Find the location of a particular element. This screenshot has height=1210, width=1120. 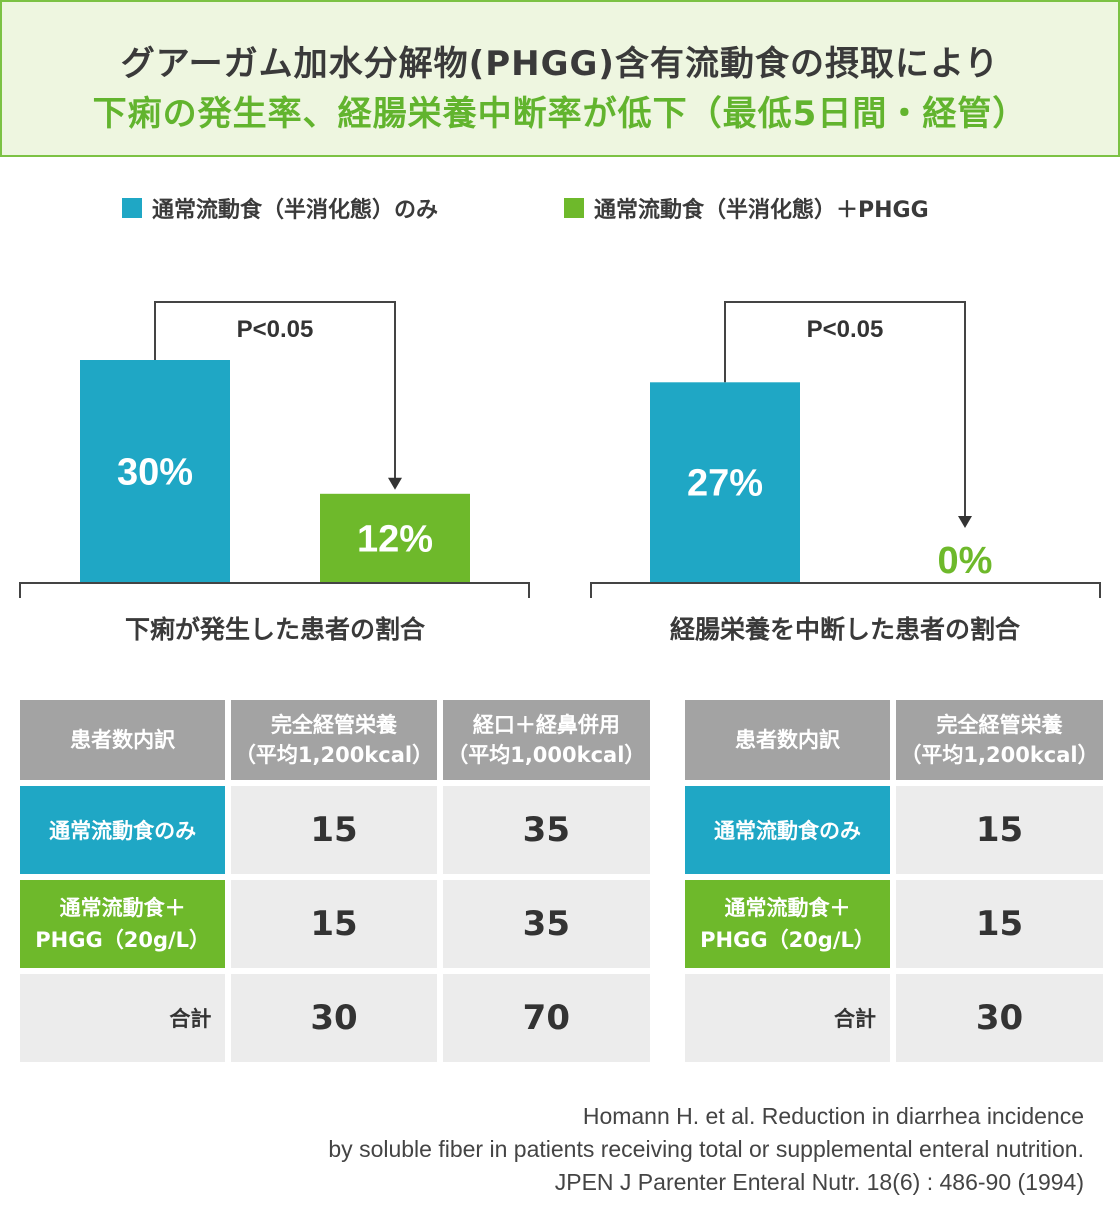

table-row: 合計 30 70 is located at coordinates (335, 1018).